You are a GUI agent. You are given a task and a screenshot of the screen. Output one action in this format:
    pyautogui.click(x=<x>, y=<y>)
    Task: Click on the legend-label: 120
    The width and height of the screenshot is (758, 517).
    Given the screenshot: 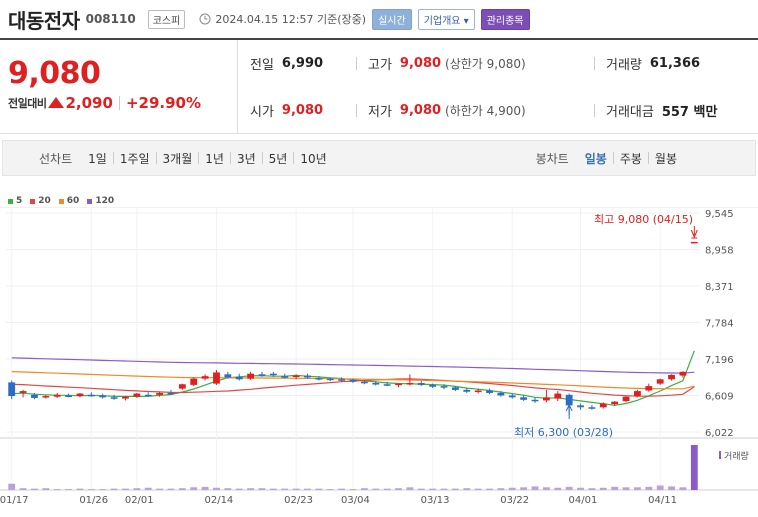 What is the action you would take?
    pyautogui.click(x=105, y=201)
    